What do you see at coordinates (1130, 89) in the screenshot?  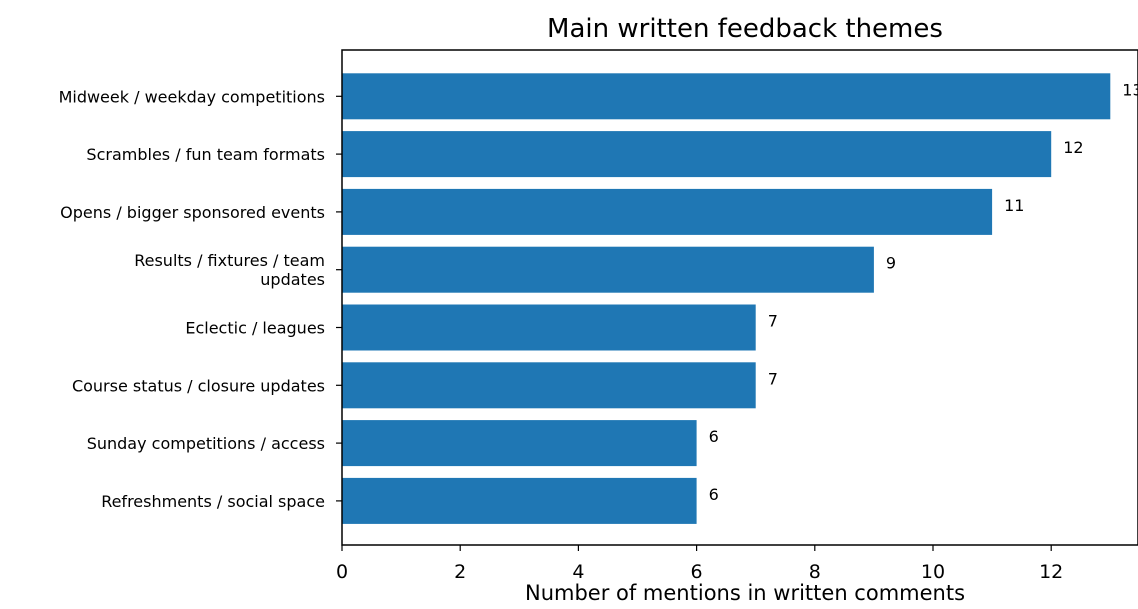 I see `bar-value-label: 13` at bounding box center [1130, 89].